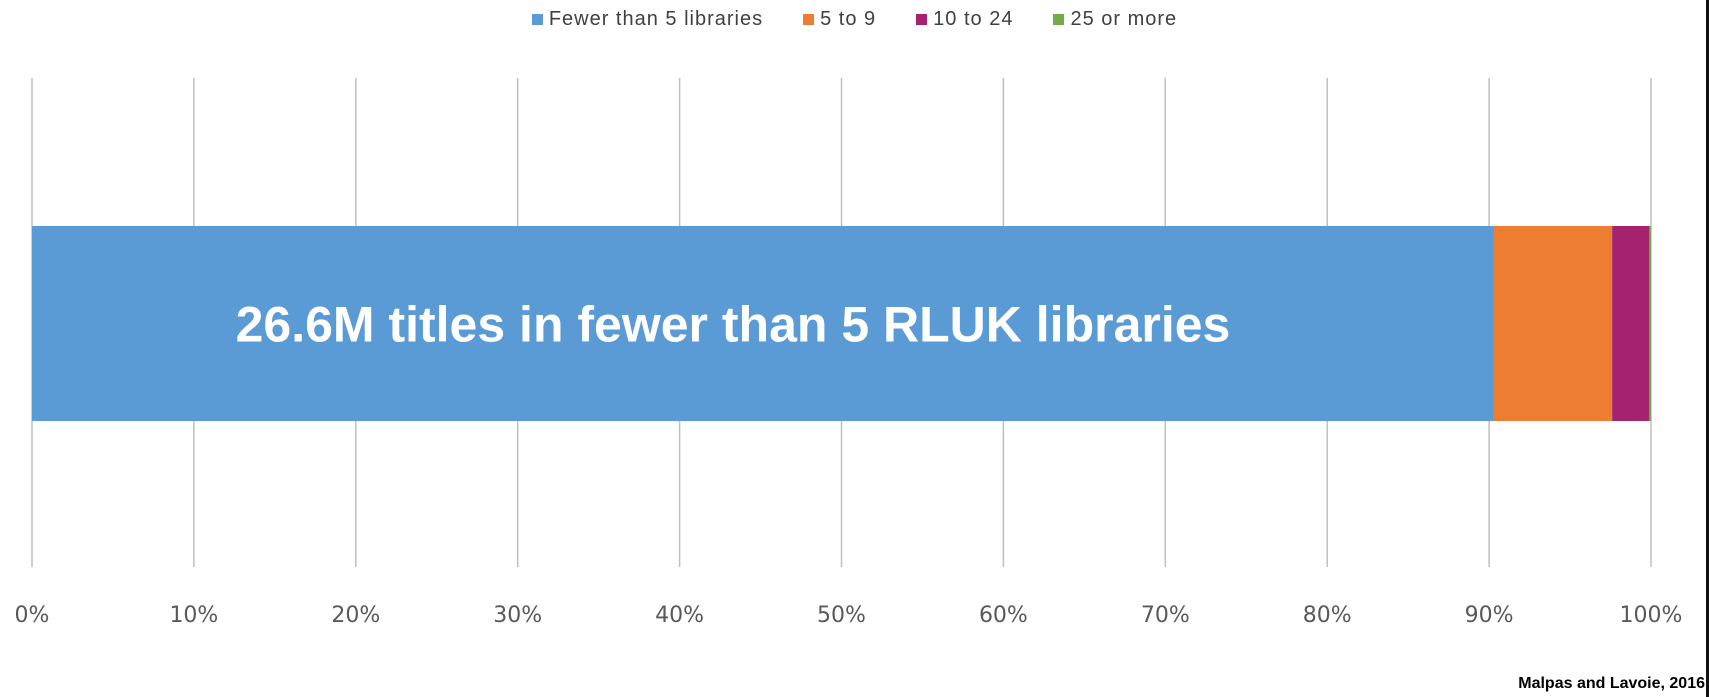 Image resolution: width=1709 pixels, height=697 pixels. Describe the element at coordinates (1489, 615) in the screenshot. I see `x-tick-label: 90%` at that location.